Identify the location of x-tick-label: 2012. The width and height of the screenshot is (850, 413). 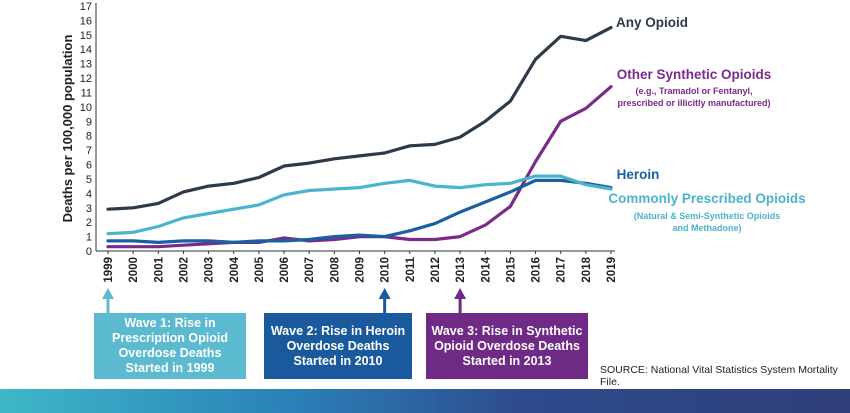
(436, 270).